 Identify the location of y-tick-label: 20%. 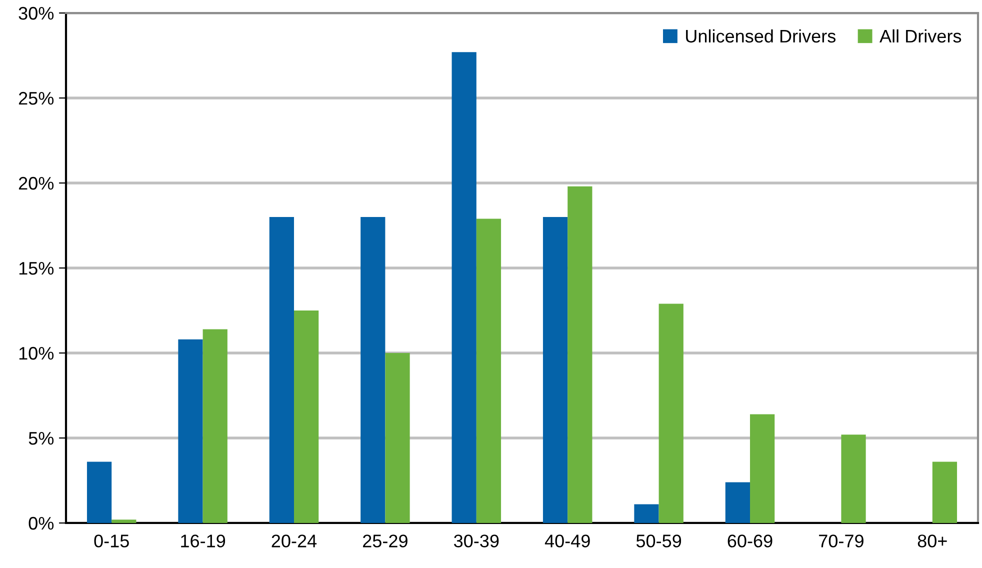
(36, 183).